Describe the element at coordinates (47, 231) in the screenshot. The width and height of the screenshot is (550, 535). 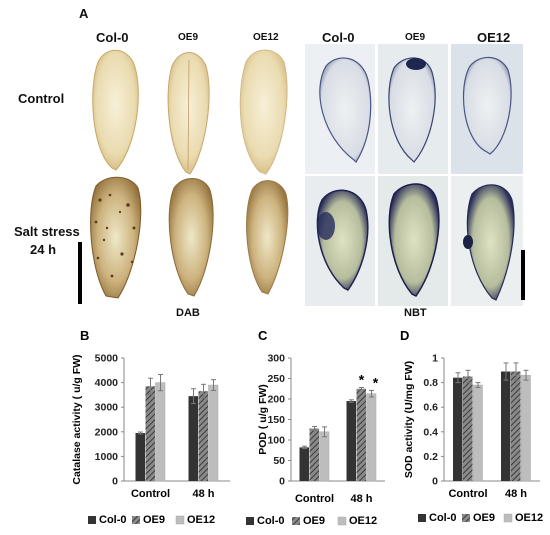
I see `row-label-salt-stress: Salt stress` at that location.